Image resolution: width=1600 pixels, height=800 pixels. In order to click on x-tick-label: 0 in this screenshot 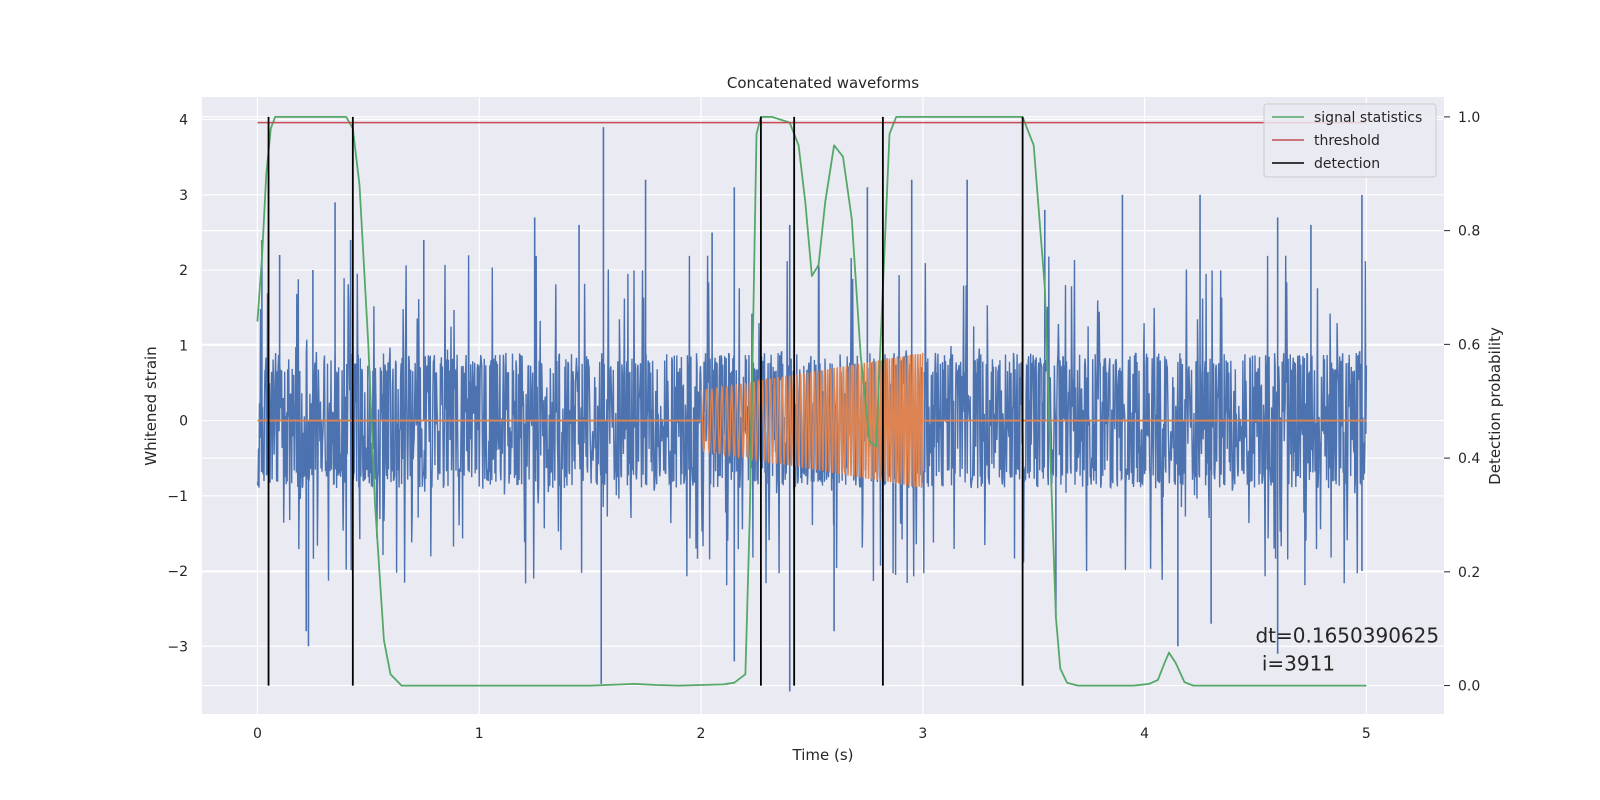, I will do `click(257, 734)`.